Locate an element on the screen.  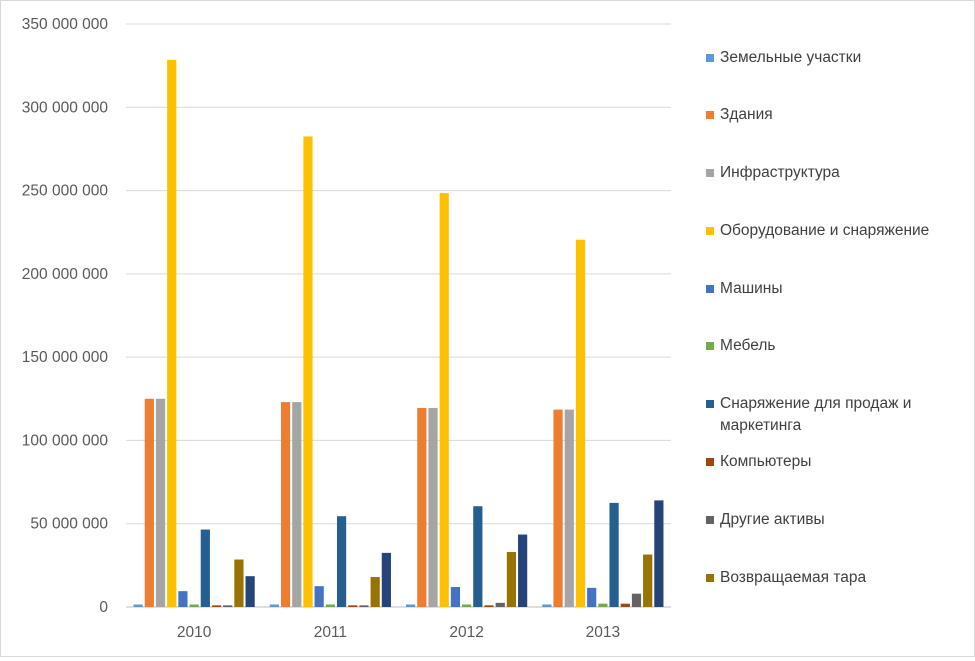
legend-label: Земельные участки is located at coordinates (791, 57).